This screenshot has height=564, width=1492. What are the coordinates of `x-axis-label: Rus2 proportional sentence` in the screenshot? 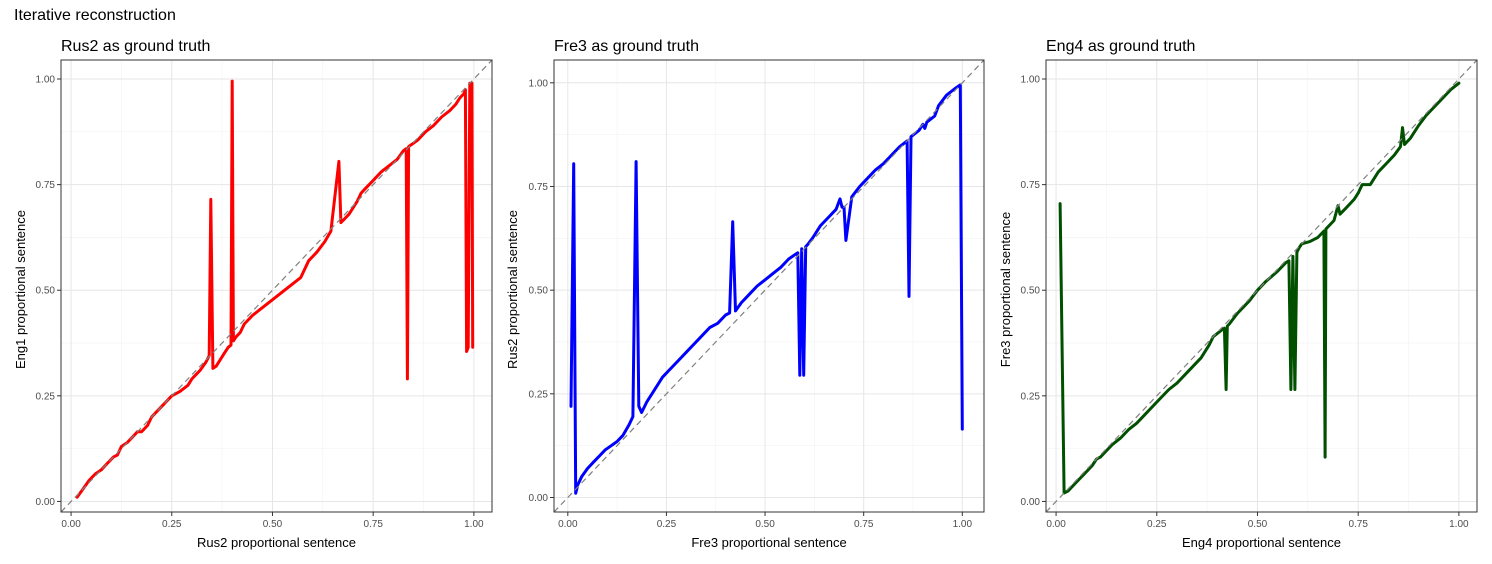 It's located at (276, 542).